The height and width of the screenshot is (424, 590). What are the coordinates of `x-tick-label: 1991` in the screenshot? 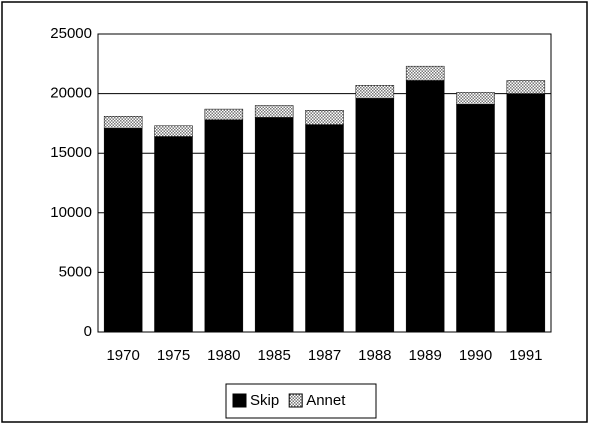 It's located at (525, 355).